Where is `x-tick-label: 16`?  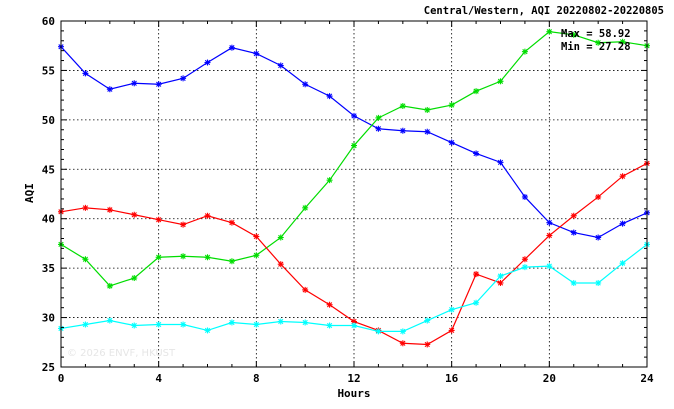 x-tick-label: 16 is located at coordinates (452, 378).